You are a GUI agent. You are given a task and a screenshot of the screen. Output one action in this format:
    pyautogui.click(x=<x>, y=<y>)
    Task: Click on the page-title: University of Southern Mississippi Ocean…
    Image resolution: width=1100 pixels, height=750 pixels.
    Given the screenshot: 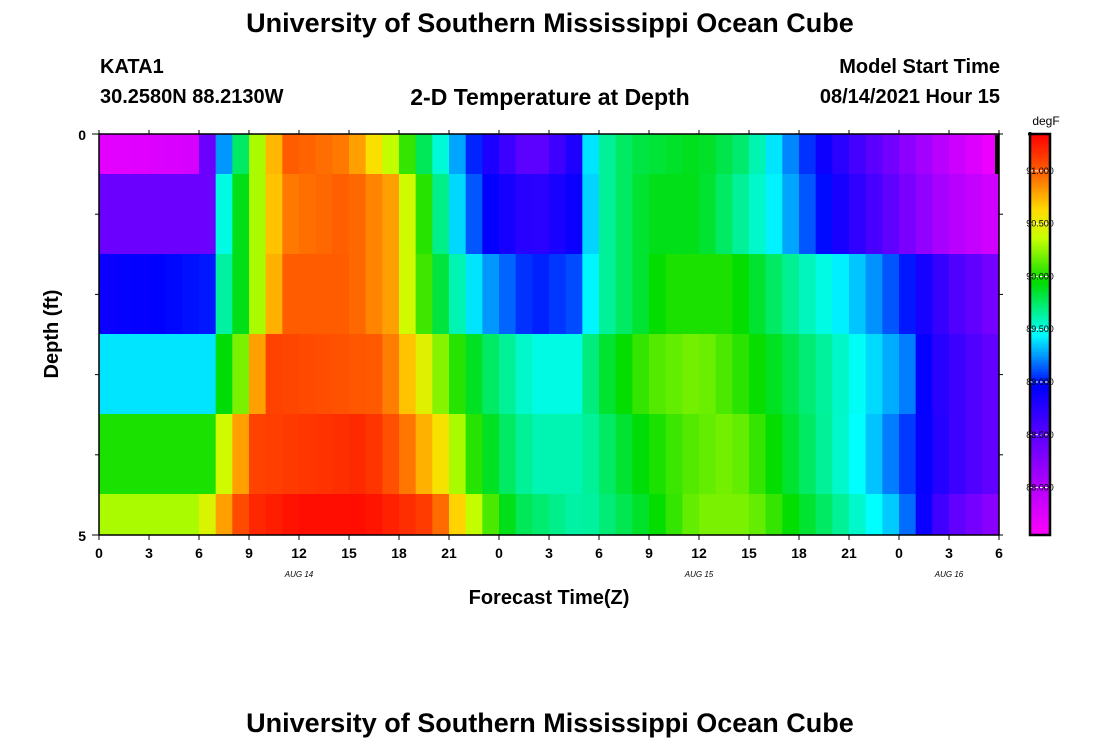 What is the action you would take?
    pyautogui.click(x=550, y=23)
    